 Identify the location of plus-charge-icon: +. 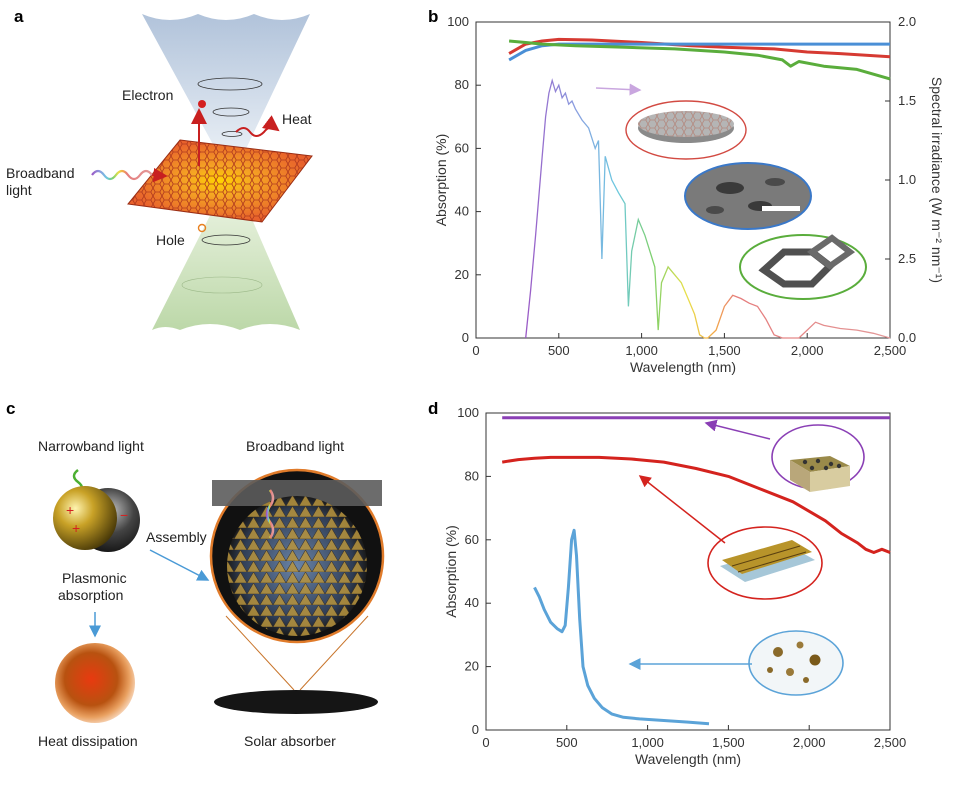
(70, 510).